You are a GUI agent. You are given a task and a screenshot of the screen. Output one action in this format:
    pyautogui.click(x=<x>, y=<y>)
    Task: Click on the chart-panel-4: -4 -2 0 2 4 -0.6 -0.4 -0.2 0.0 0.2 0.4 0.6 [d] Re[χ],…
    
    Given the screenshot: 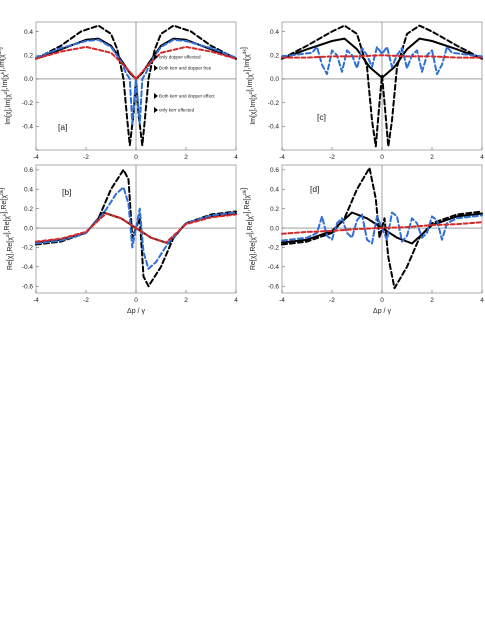 What is the action you would take?
    pyautogui.click(x=362, y=239)
    